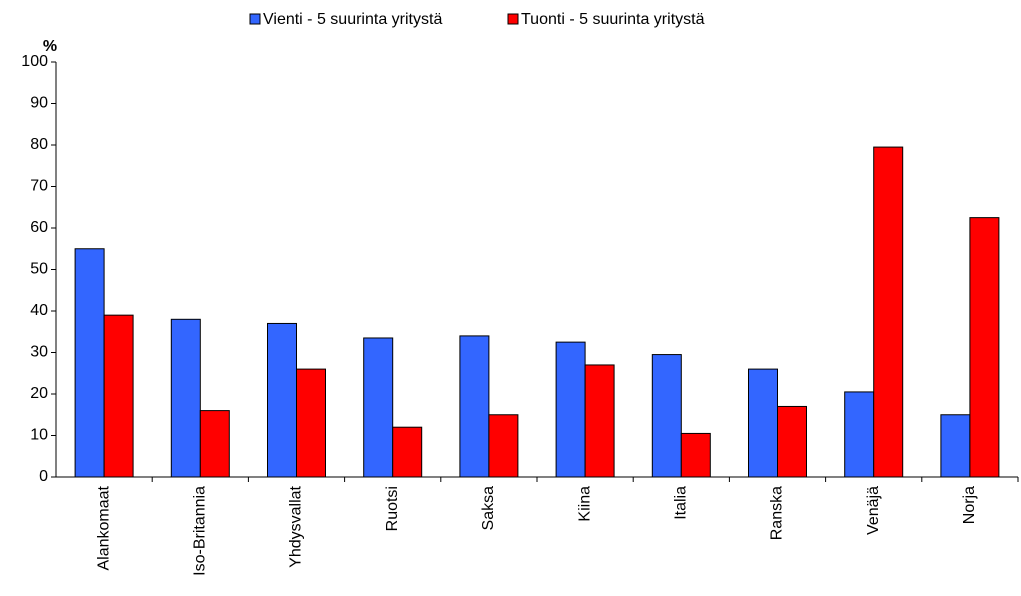 This screenshot has width=1021, height=596. What do you see at coordinates (392, 508) in the screenshot?
I see `x-tick-label: Ruotsi` at bounding box center [392, 508].